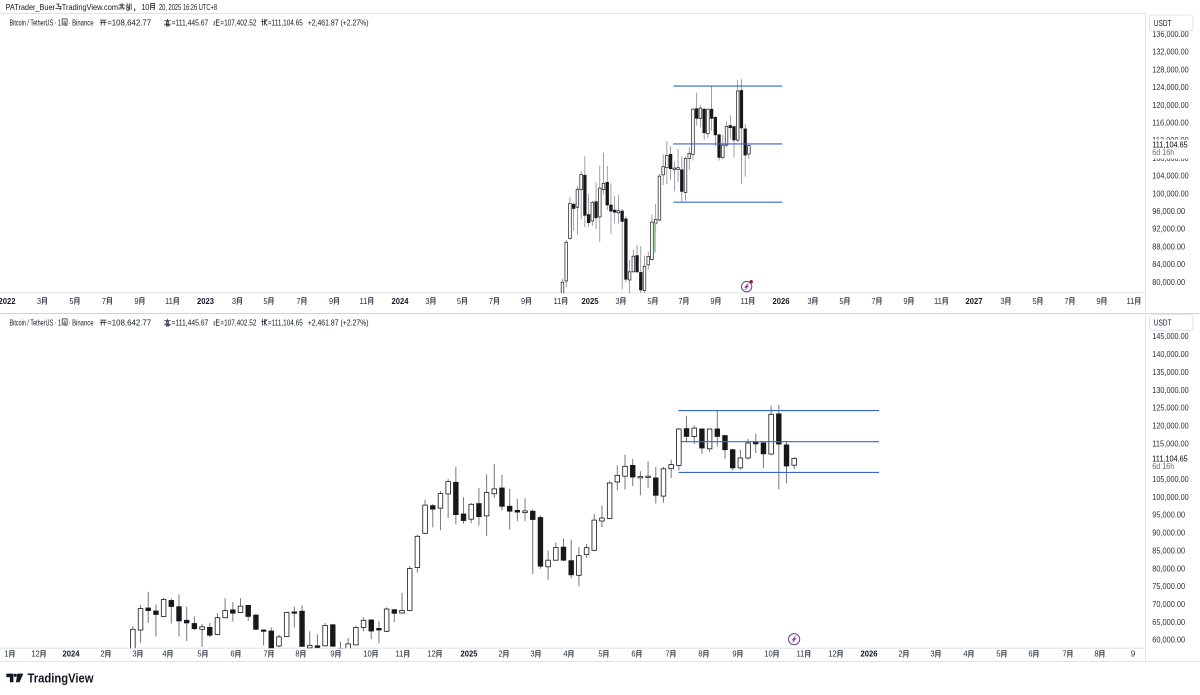 The width and height of the screenshot is (1200, 695). What do you see at coordinates (1170, 372) in the screenshot?
I see `svg-text: 135,000.00` at bounding box center [1170, 372].